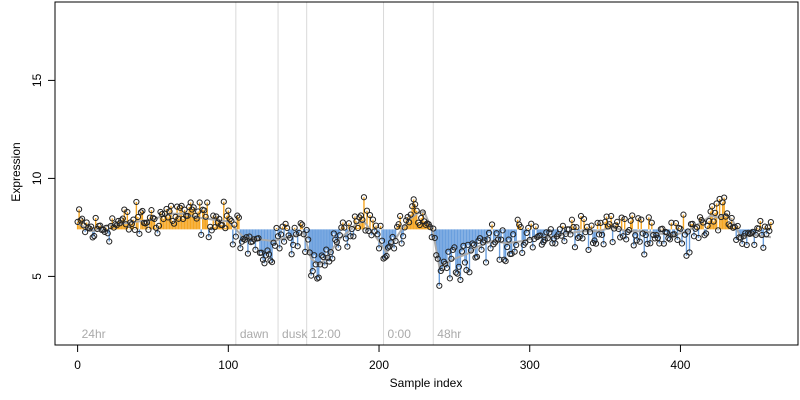 The height and width of the screenshot is (400, 800). What do you see at coordinates (400, 334) in the screenshot?
I see `condition-label: 0:00` at bounding box center [400, 334].